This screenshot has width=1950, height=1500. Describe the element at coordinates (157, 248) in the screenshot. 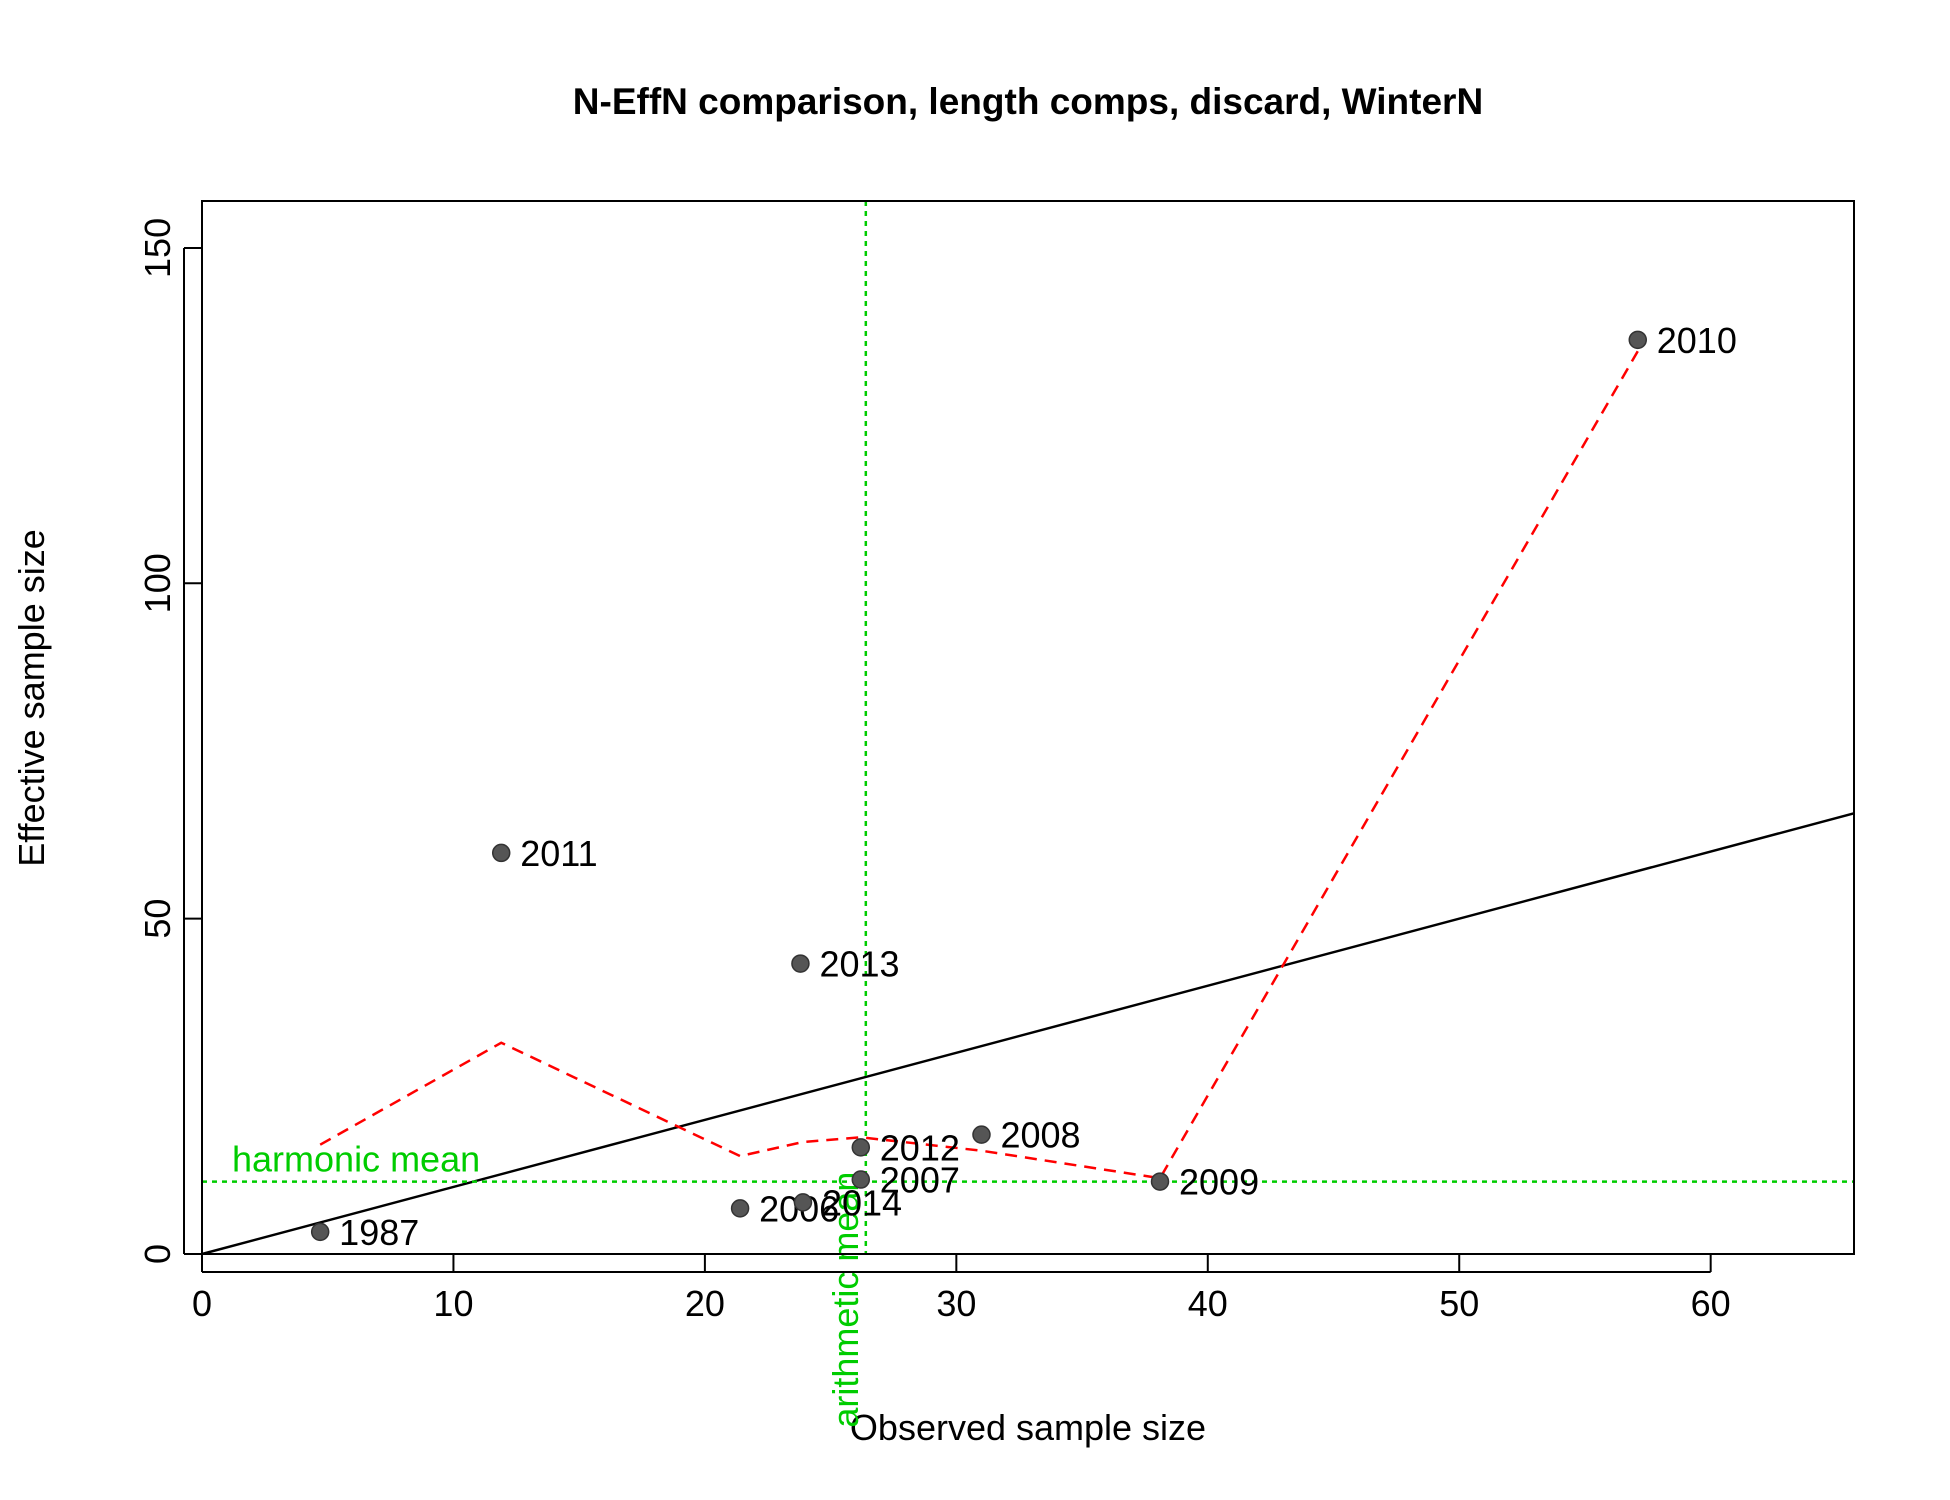

I see `y-tick-label: 150` at that location.